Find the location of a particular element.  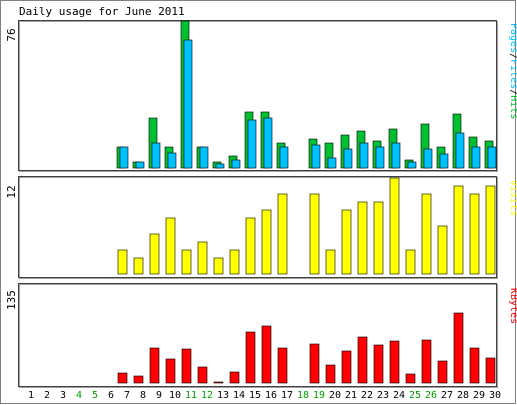

ymax-label-hits-files-pages: 76 is located at coordinates (11, 34).